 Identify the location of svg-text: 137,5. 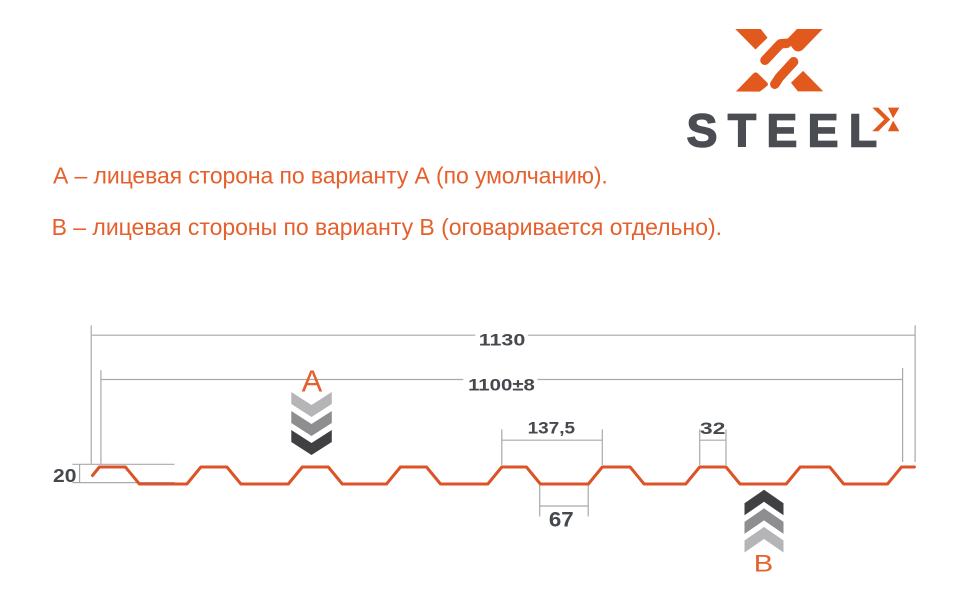
(551, 428).